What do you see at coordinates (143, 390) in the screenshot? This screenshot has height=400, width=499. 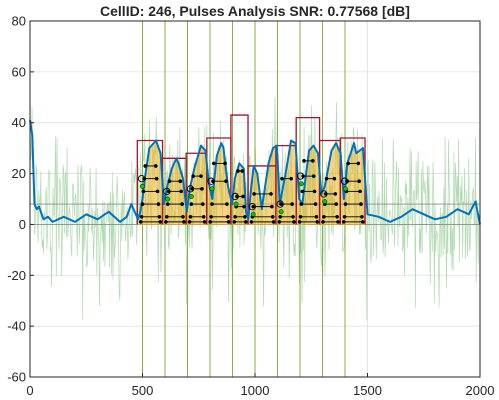 I see `x-tick-label: 500` at bounding box center [143, 390].